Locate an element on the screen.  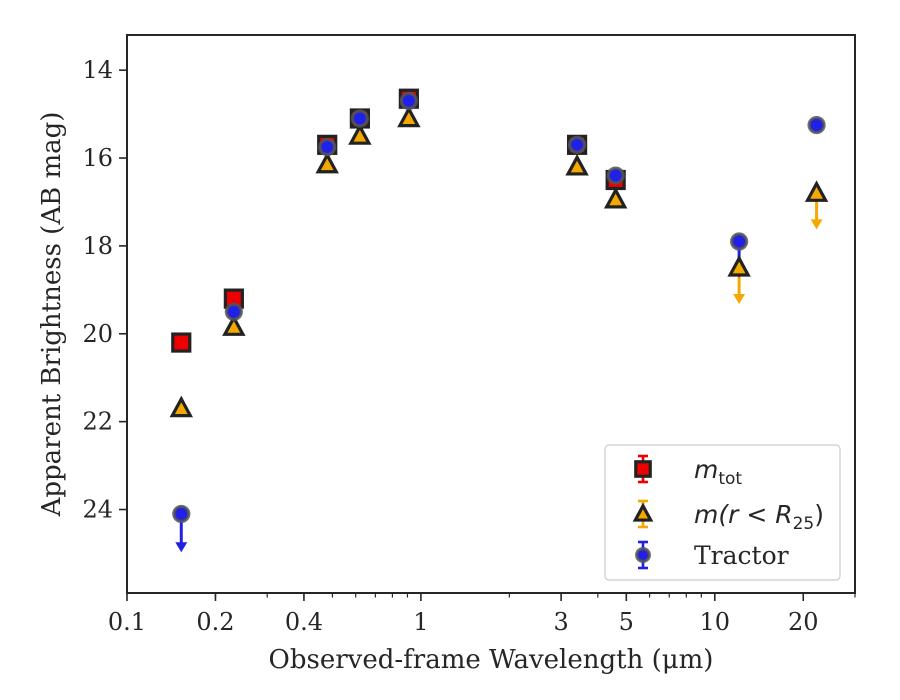
x-tick-label: 1 is located at coordinates (420, 622).